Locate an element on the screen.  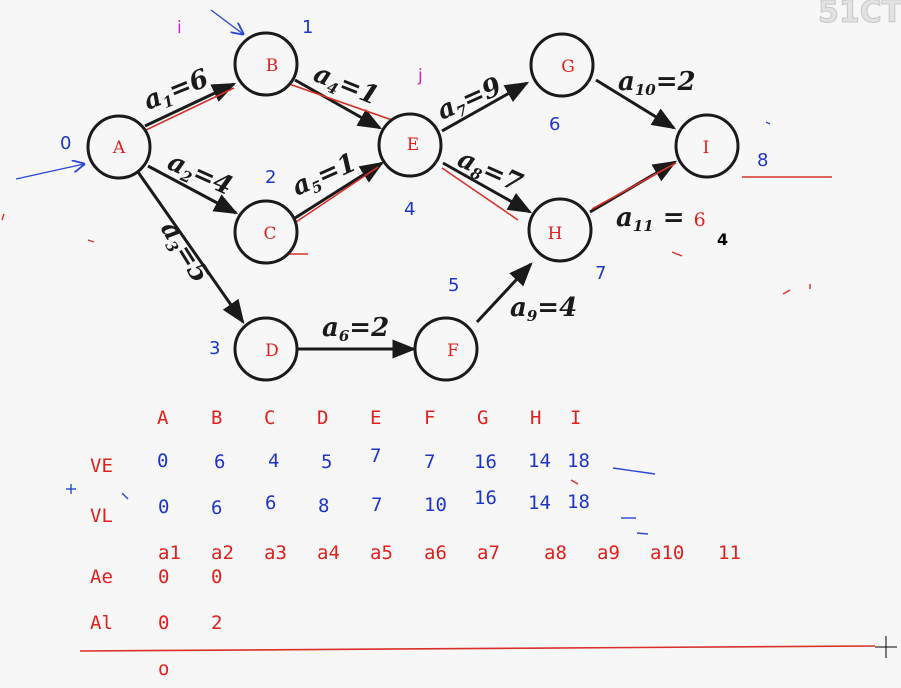
index-H: 7 is located at coordinates (600, 273).